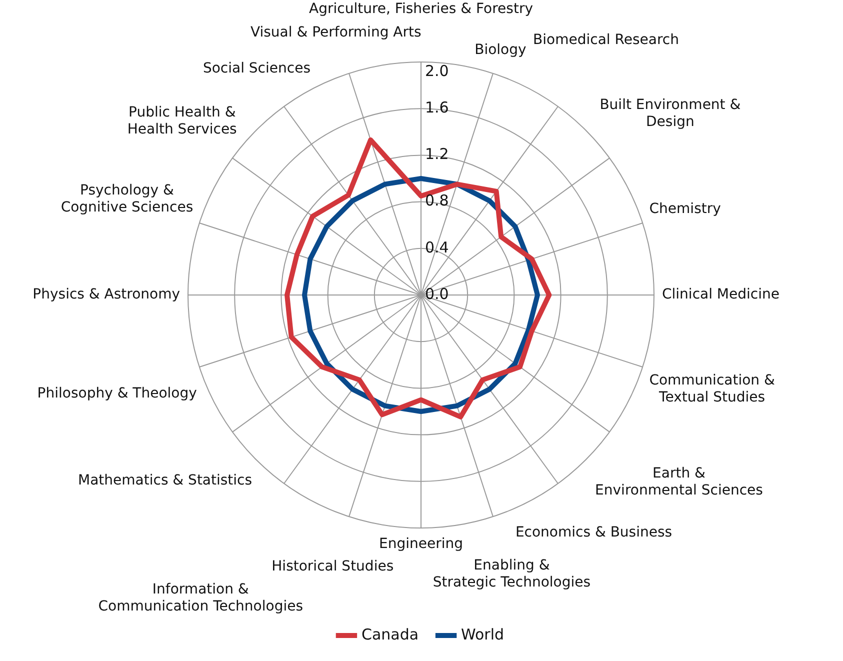  Describe the element at coordinates (500, 50) in the screenshot. I see `spoke-label: Biology` at that location.